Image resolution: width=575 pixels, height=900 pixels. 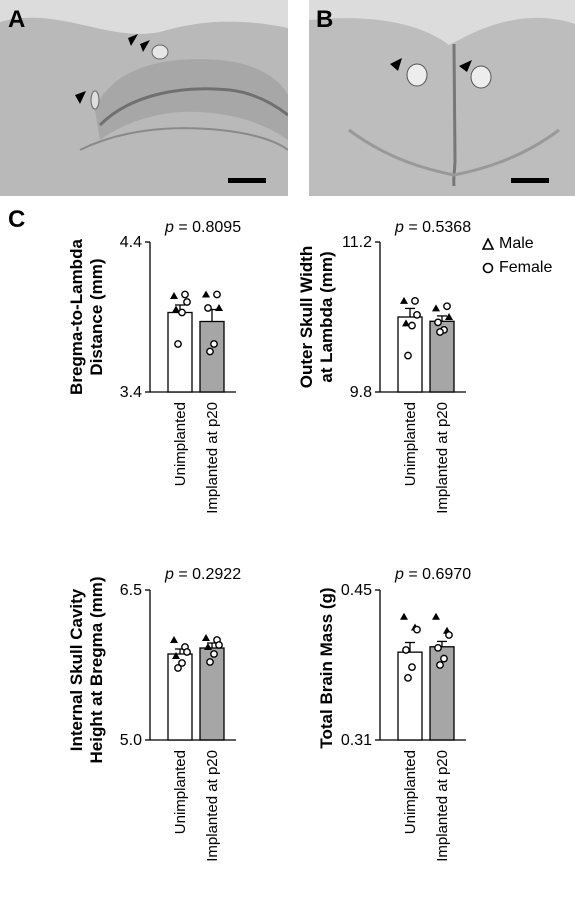 I want to click on chart-4: 0.45 0.31 Unimplanted Implanted at p20, so click(x=410, y=725).